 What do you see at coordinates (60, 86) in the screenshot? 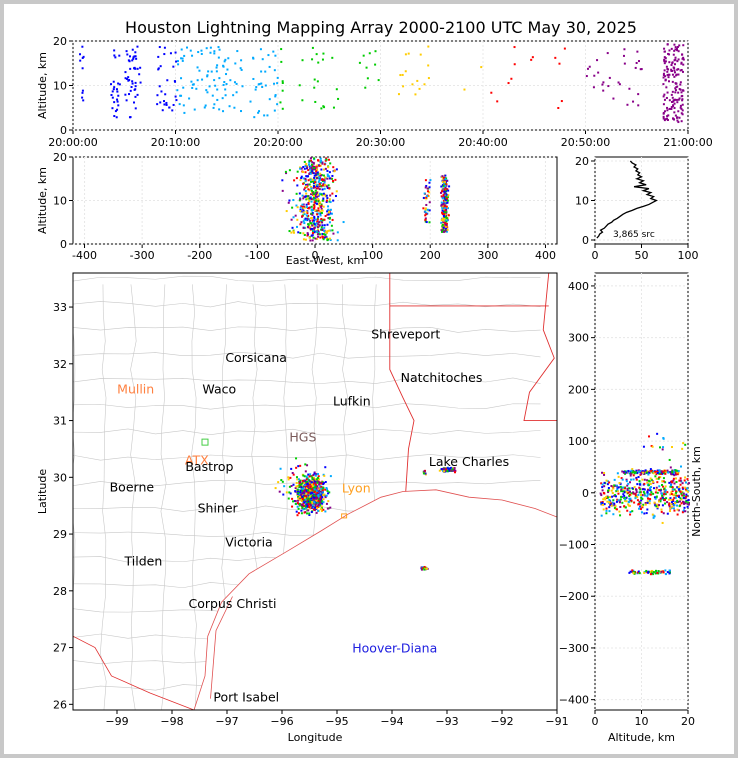
I see `y-tick-label: 10` at bounding box center [60, 86].